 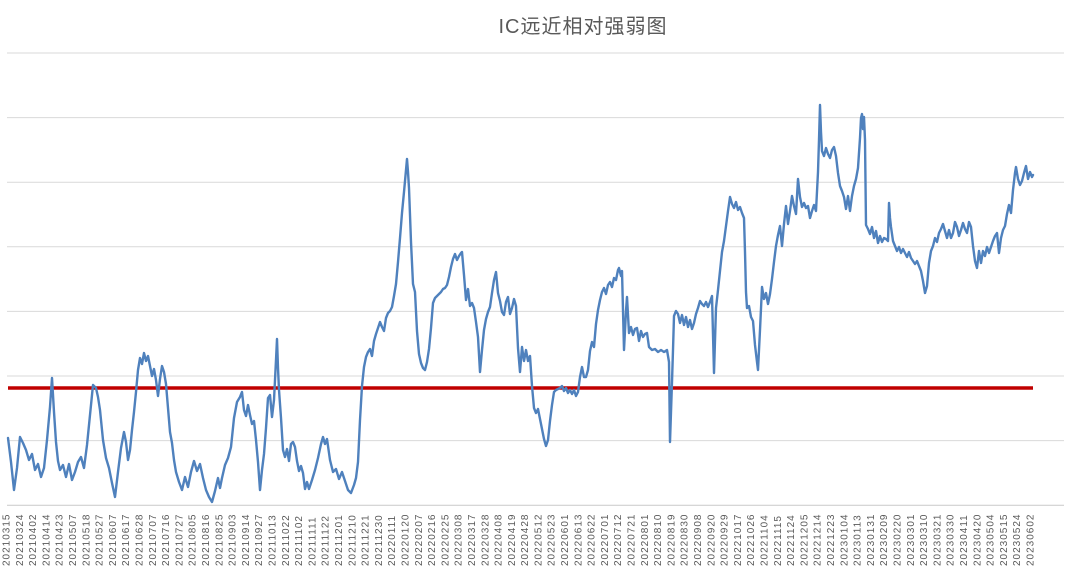 What do you see at coordinates (33, 540) in the screenshot?
I see `x-axis-label: 20210402` at bounding box center [33, 540].